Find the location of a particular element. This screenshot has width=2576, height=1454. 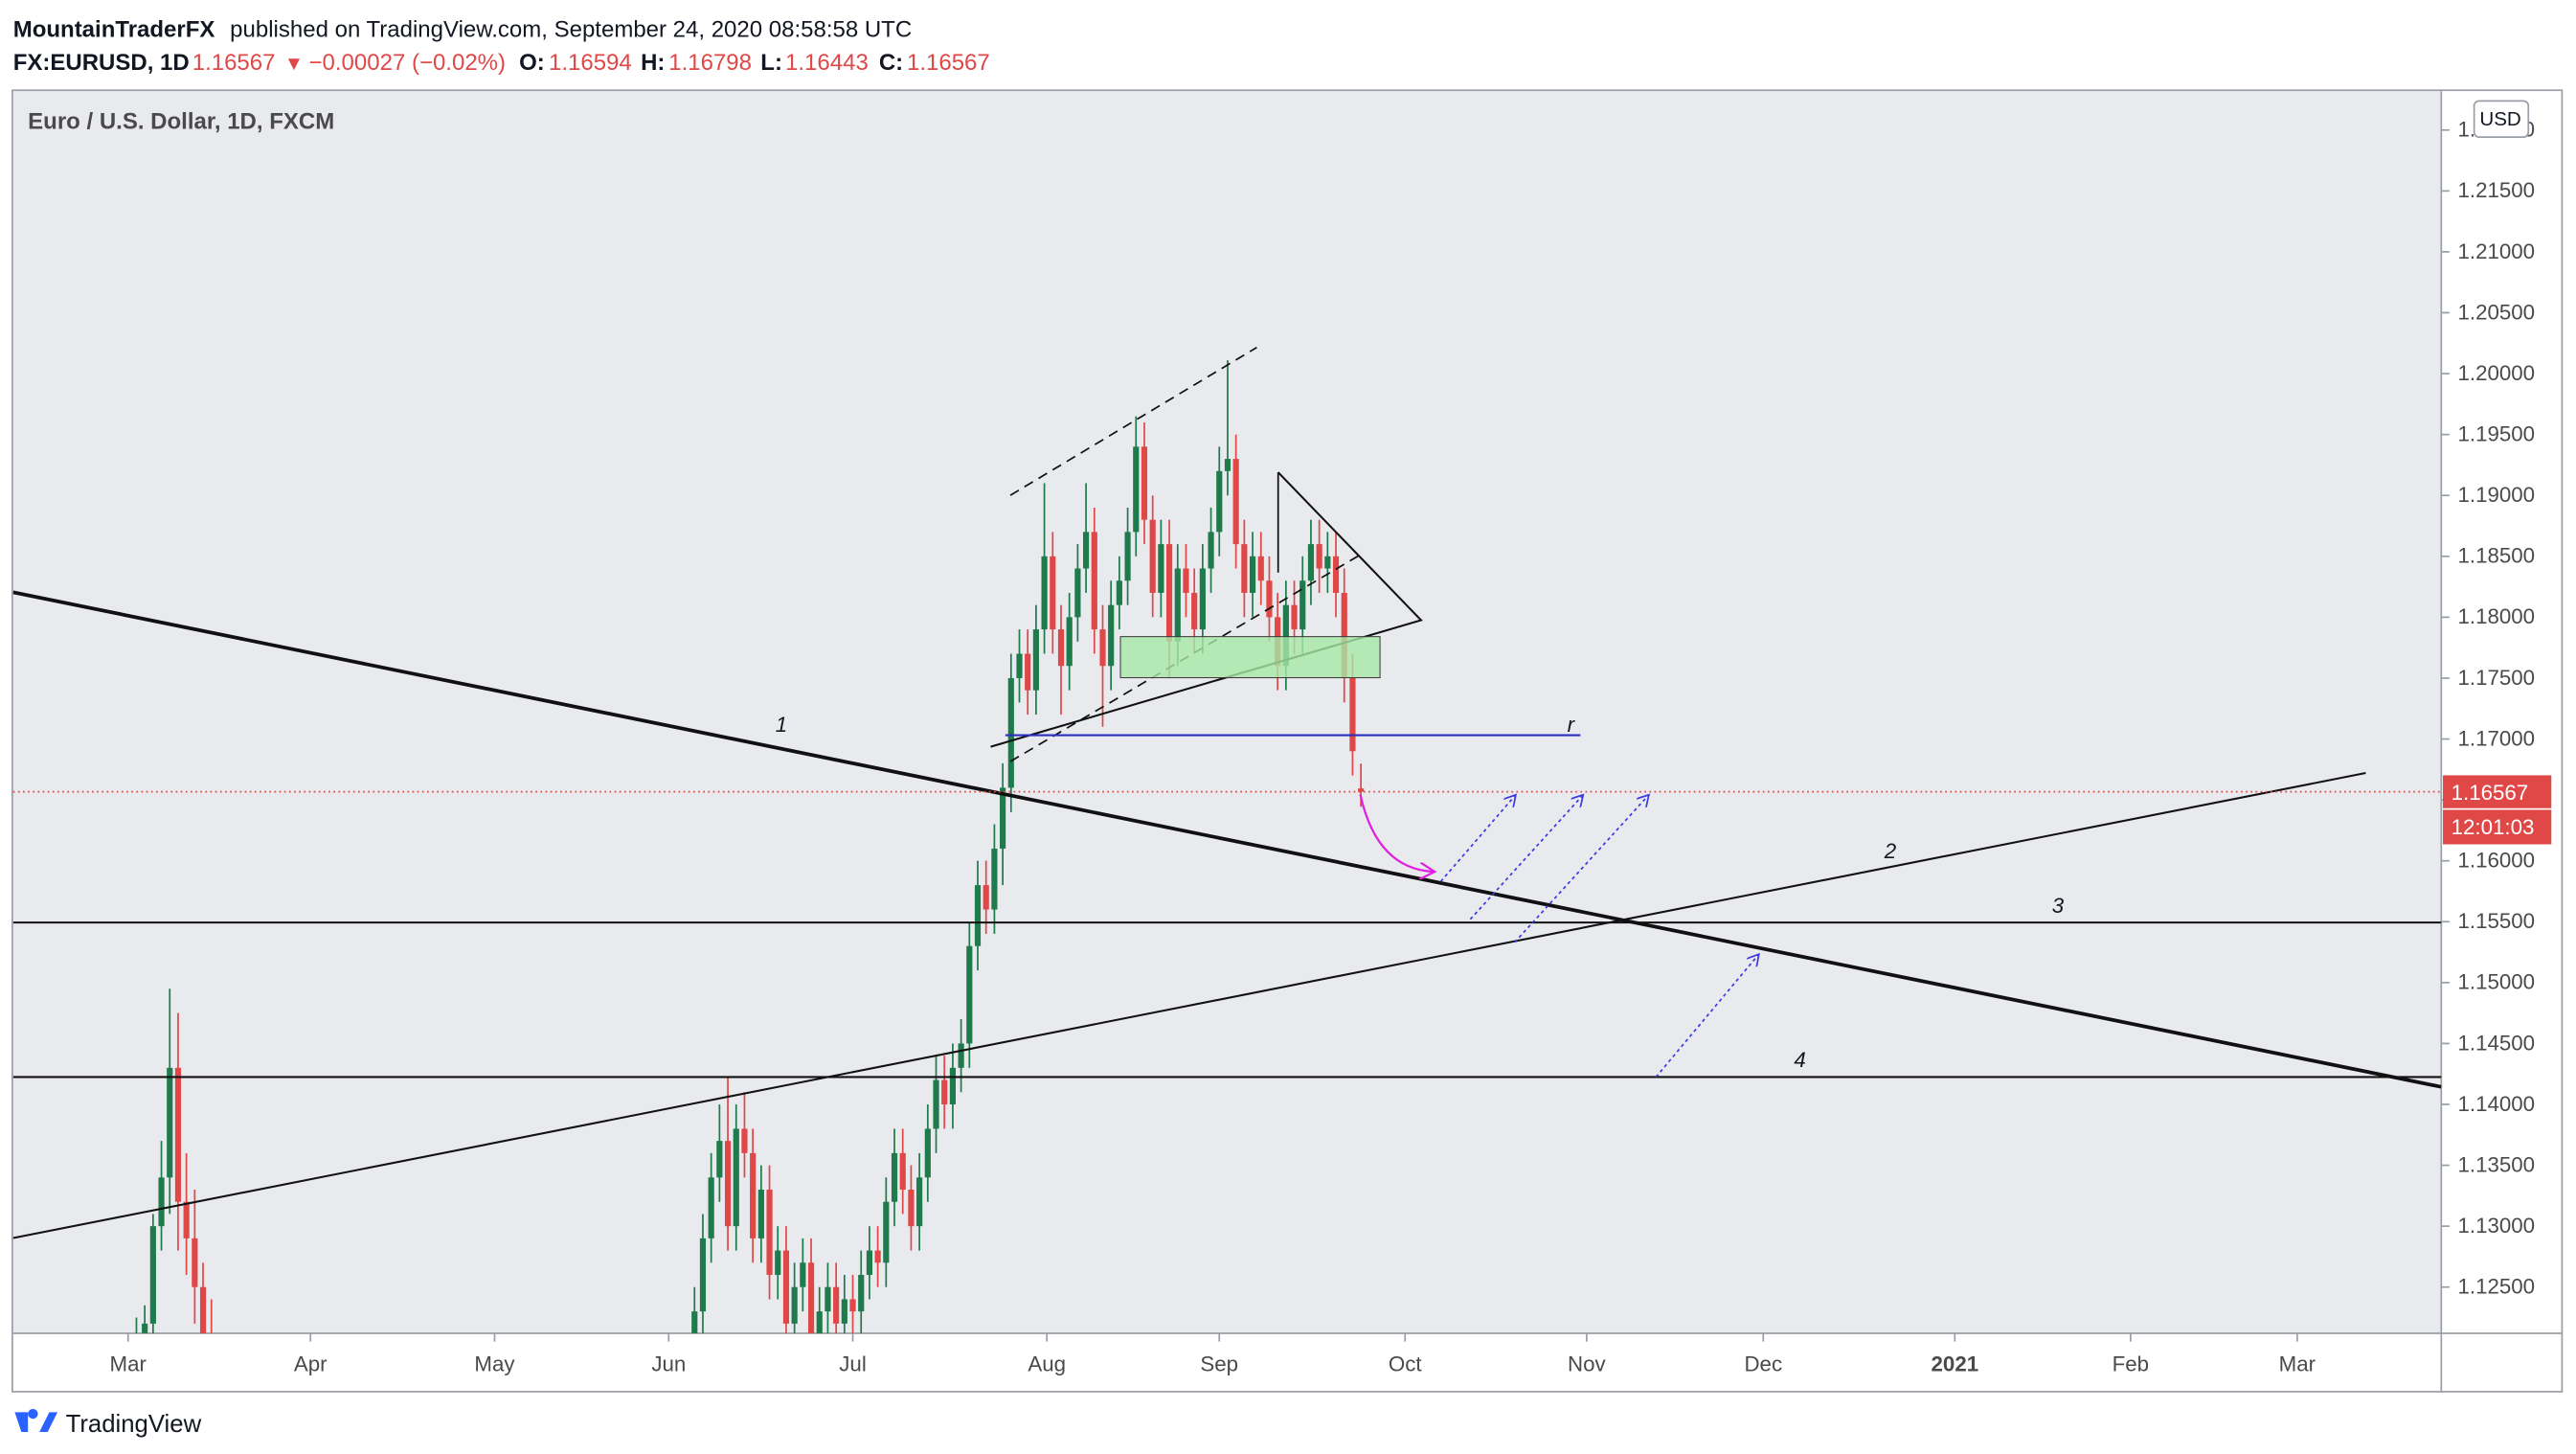

l-label: L: is located at coordinates (771, 63).